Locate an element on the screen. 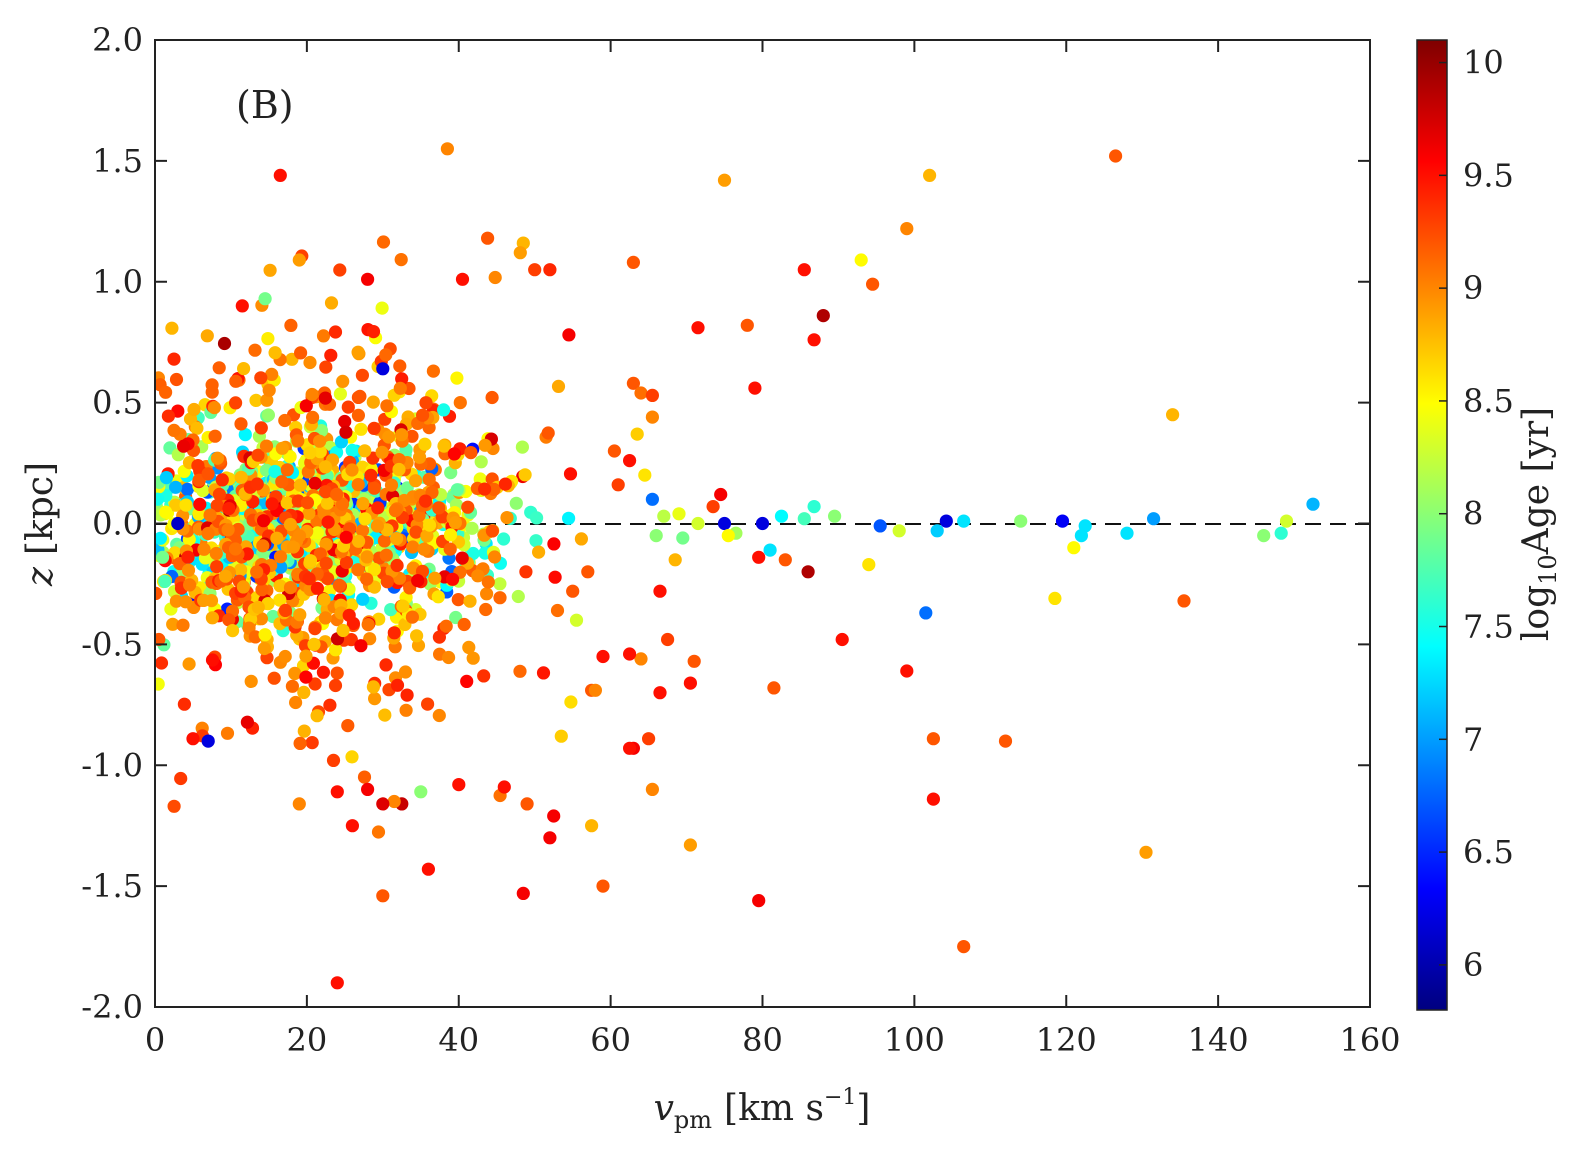 Image resolution: width=1580 pixels, height=1150 pixels. y-tick-label: 1.5 is located at coordinates (117, 161).